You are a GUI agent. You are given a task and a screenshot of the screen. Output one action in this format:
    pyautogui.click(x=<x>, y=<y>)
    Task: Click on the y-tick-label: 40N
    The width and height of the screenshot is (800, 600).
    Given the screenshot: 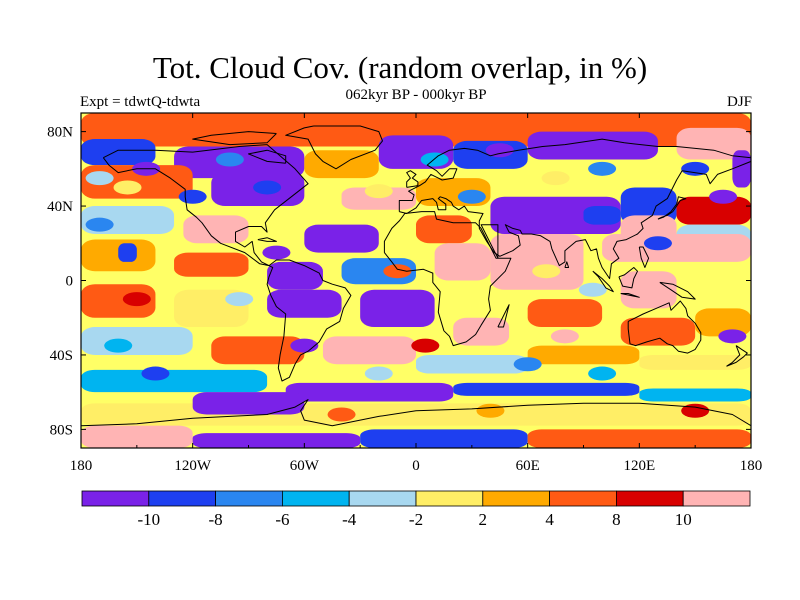 What is the action you would take?
    pyautogui.click(x=60, y=207)
    